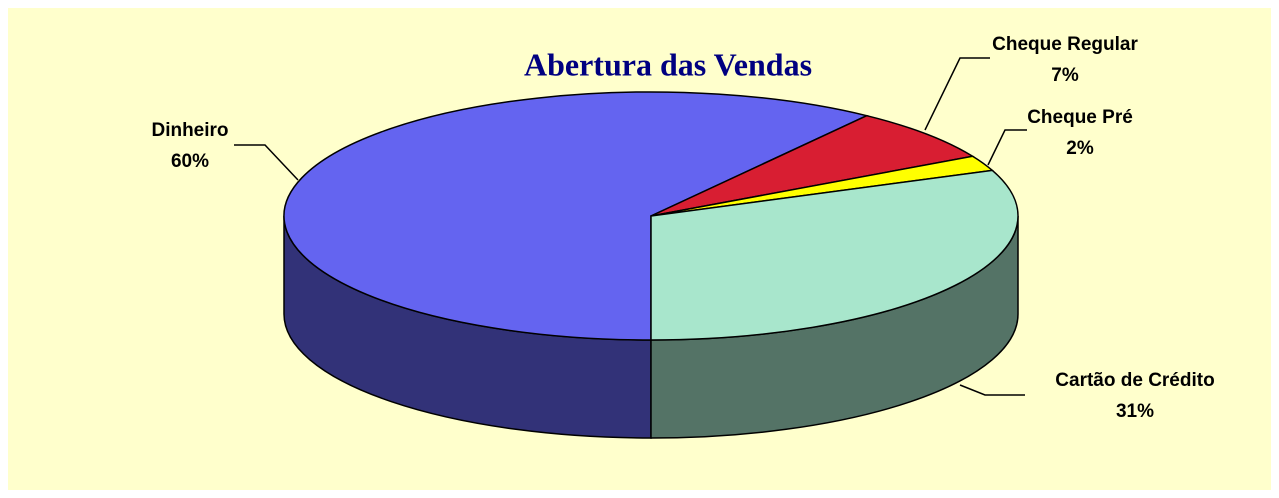 The width and height of the screenshot is (1279, 498). Describe the element at coordinates (1065, 75) in the screenshot. I see `slice-value-label: 7%` at that location.